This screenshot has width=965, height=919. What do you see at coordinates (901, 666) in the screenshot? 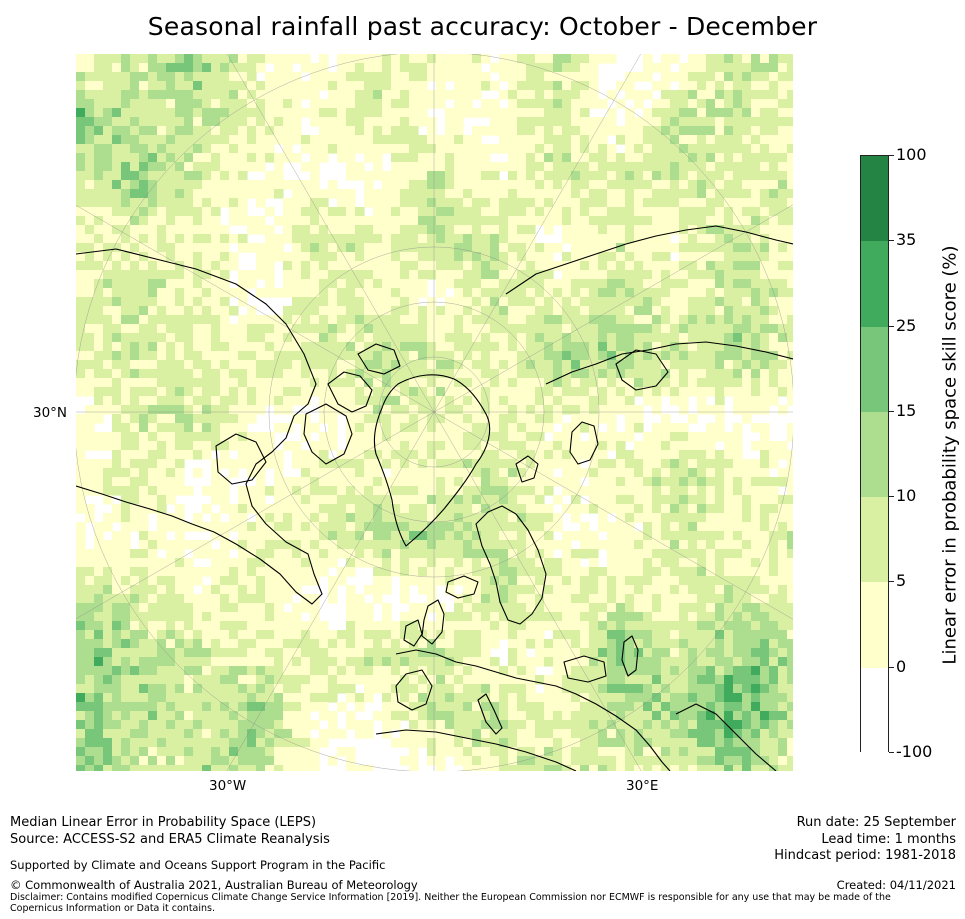
I see `colorbar-tick-label: 0` at bounding box center [901, 666].